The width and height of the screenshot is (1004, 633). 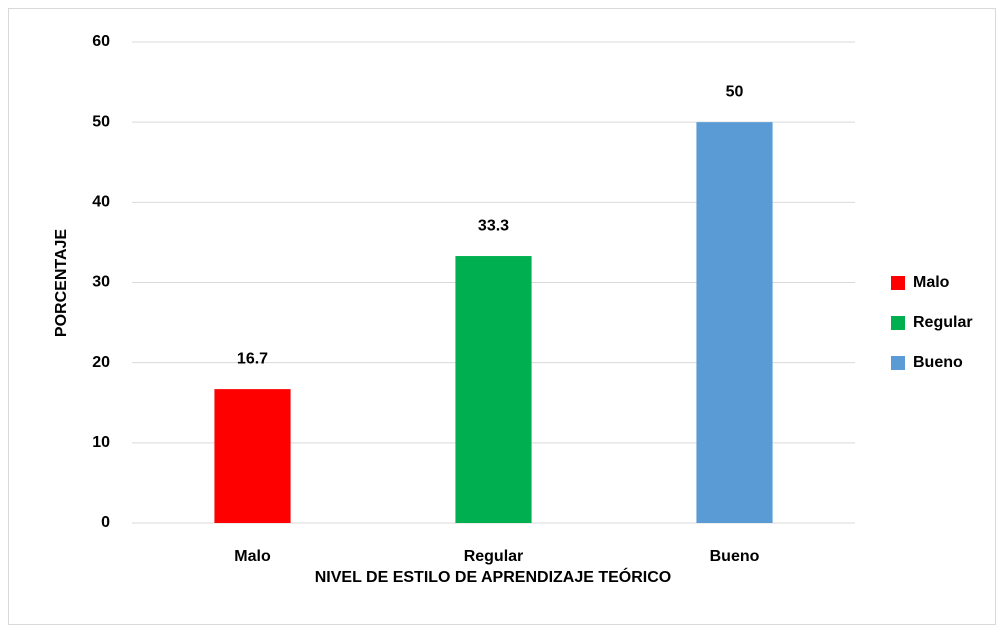 What do you see at coordinates (101, 362) in the screenshot?
I see `y-tick-label: 20` at bounding box center [101, 362].